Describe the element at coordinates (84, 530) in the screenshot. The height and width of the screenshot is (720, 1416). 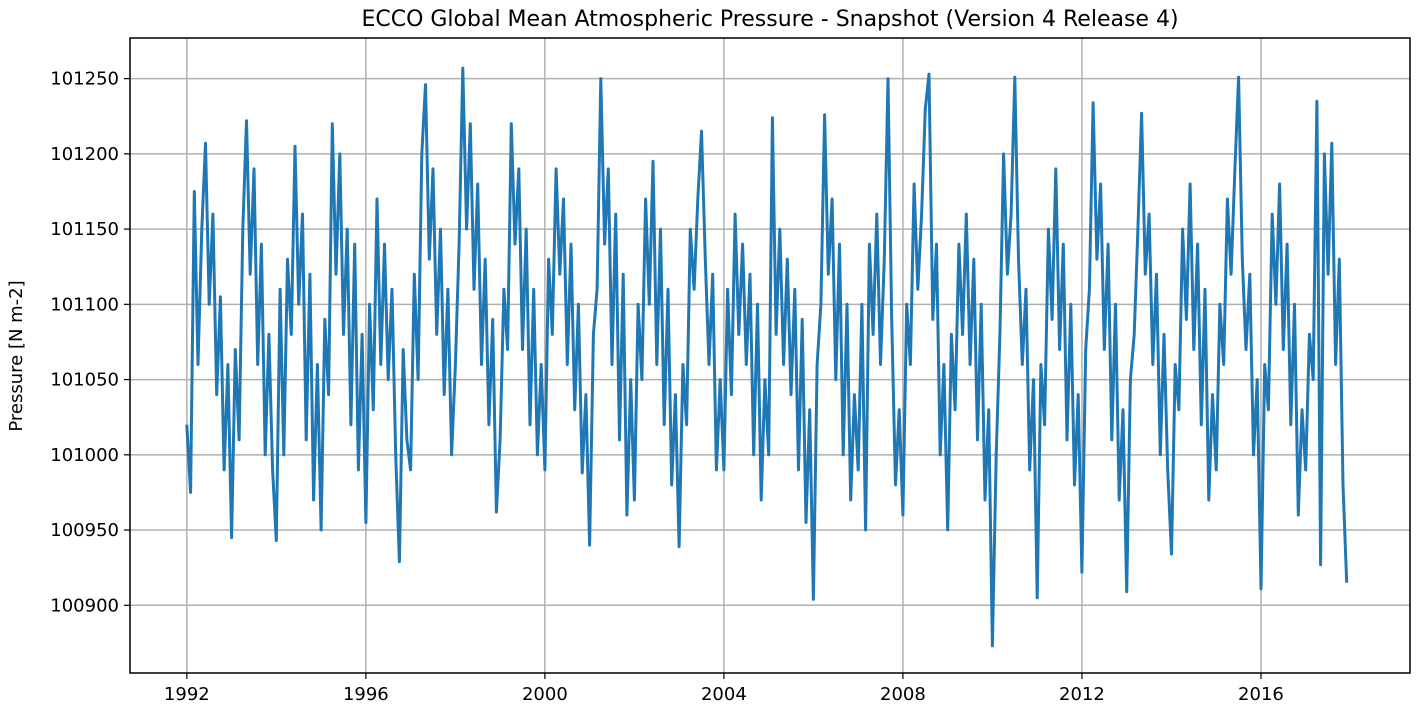
I see `y-tick-label: 100950` at that location.